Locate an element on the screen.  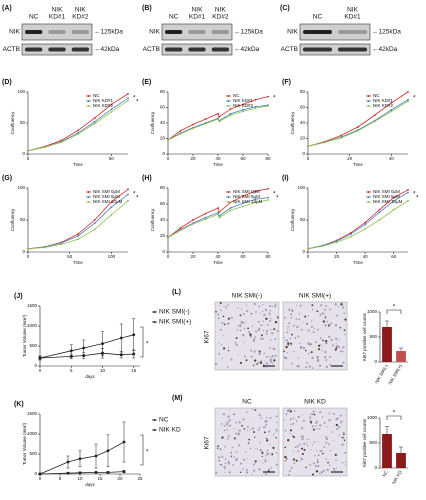
axis is located at coordinates (89, 444).